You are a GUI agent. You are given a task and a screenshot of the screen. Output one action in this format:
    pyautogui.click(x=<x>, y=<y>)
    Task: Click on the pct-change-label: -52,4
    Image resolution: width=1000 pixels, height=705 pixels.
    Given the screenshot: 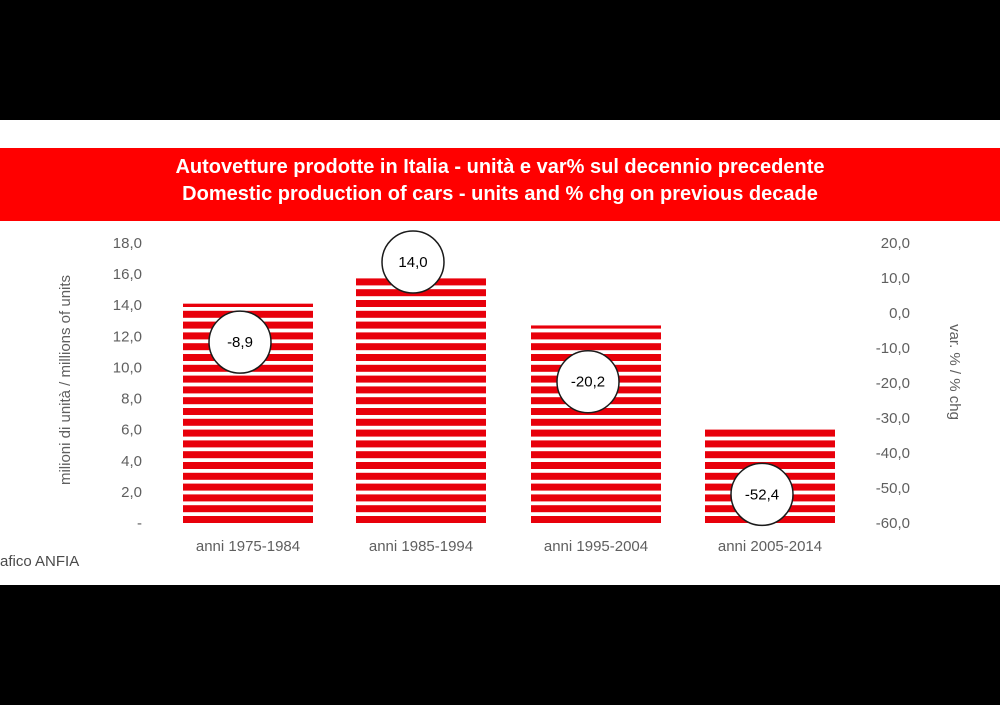 What is the action you would take?
    pyautogui.click(x=762, y=494)
    